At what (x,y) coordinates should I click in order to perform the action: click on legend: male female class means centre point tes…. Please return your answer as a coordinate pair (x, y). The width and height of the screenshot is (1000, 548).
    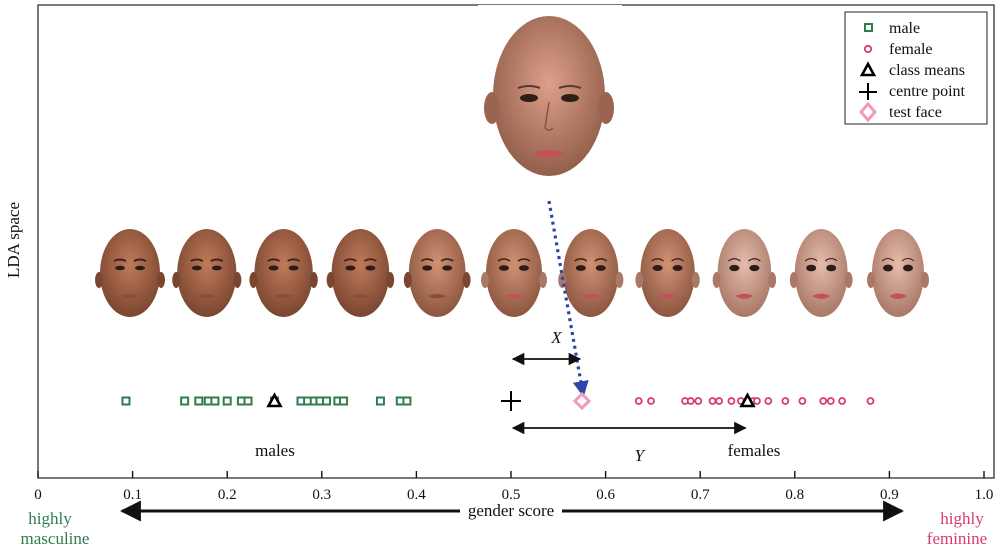
    Looking at the image, I should click on (916, 68).